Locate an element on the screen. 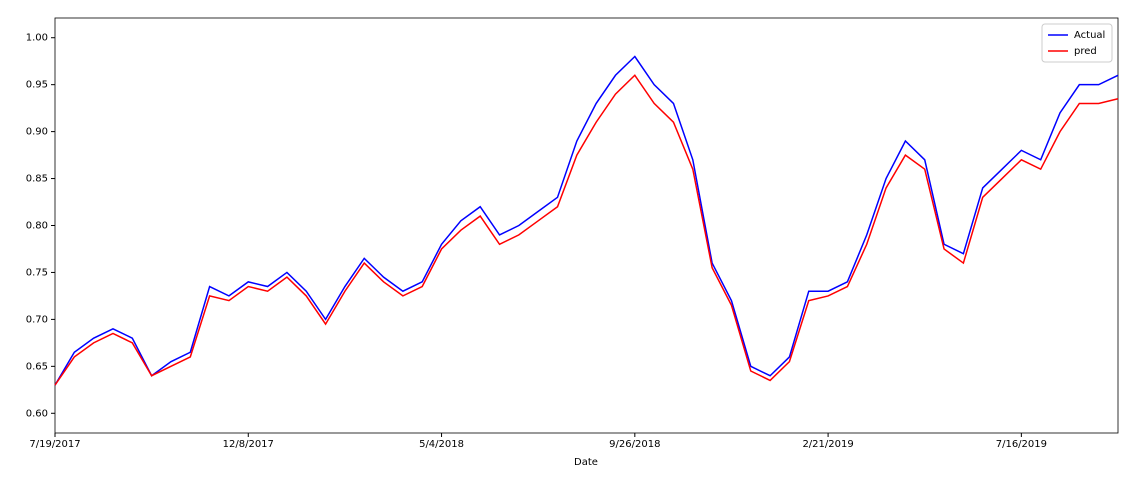 The width and height of the screenshot is (1131, 478). x-tick-label: 7/16/2019 is located at coordinates (1021, 444).